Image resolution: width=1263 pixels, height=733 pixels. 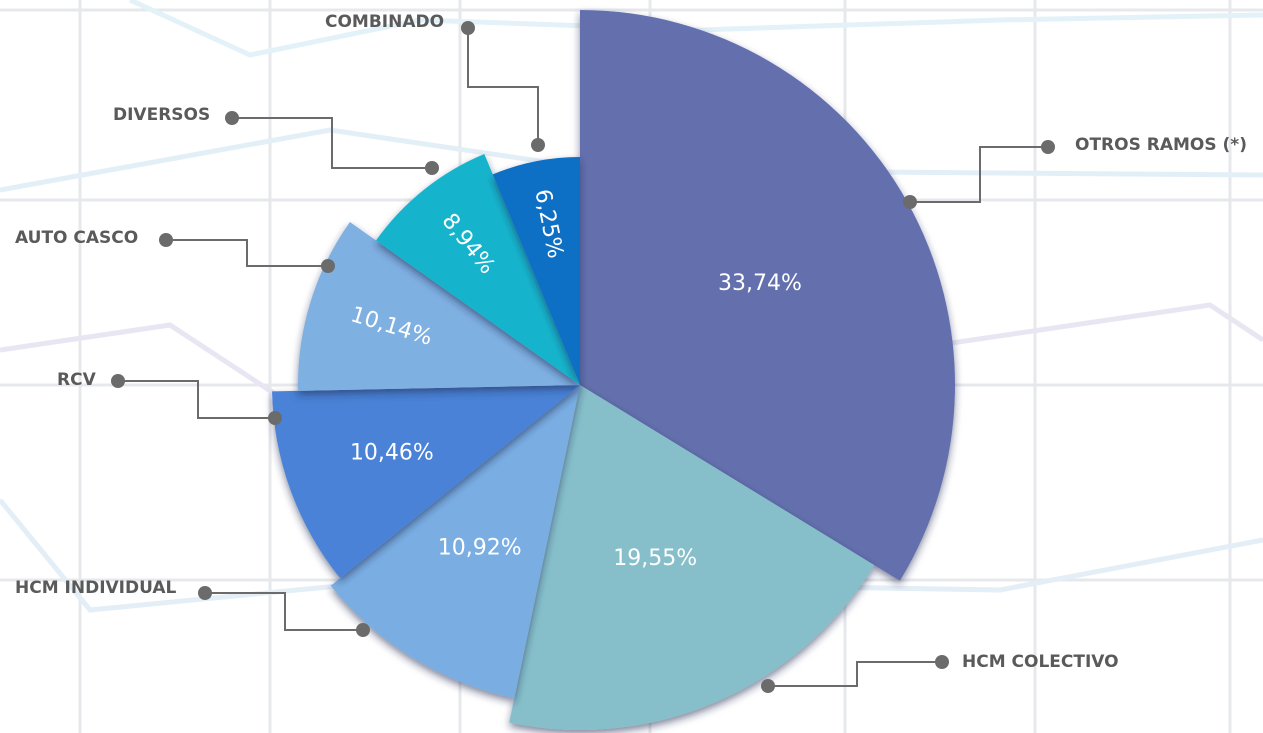 I want to click on category-label: HCM COLECTIVO, so click(x=1040, y=662).